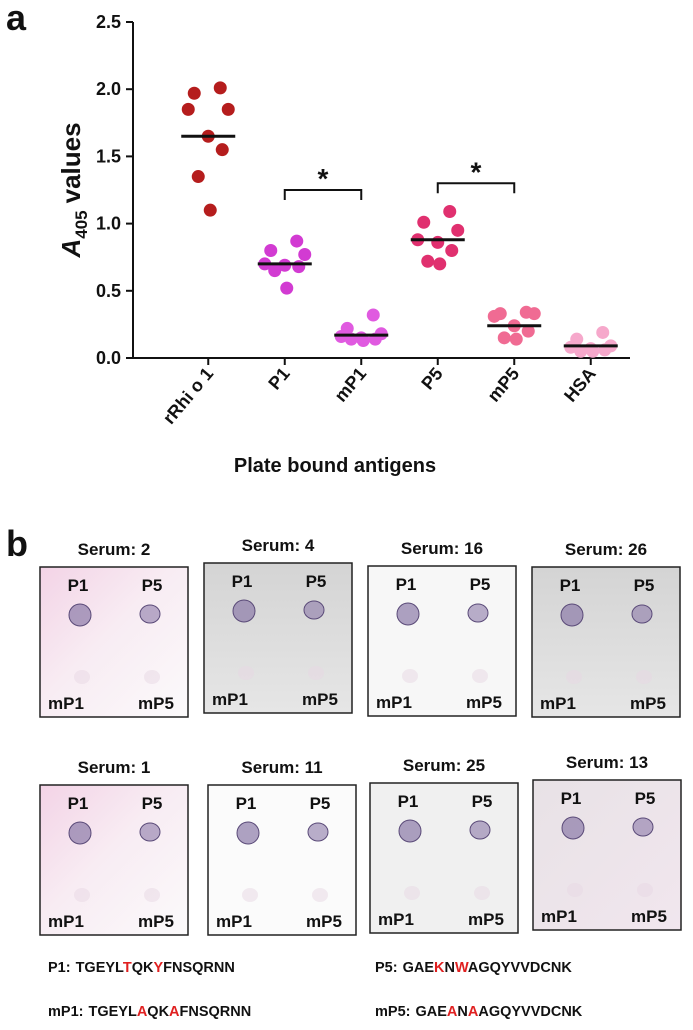  What do you see at coordinates (199, 968) in the screenshot?
I see `sequence-part: FNSQRNN` at bounding box center [199, 968].